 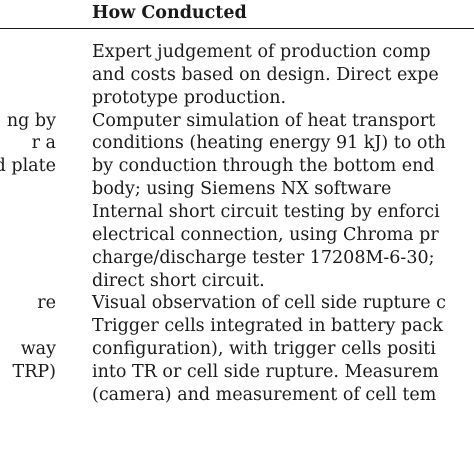 What do you see at coordinates (43, 143) in the screenshot?
I see `left-fragment-2: r a` at bounding box center [43, 143].